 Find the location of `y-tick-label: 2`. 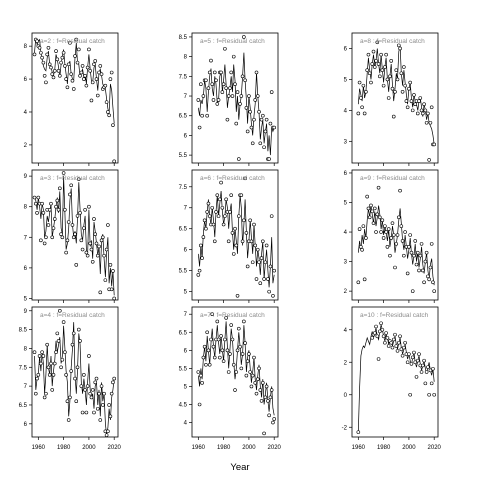

y-tick-label: 2 is located at coordinates (346, 292).